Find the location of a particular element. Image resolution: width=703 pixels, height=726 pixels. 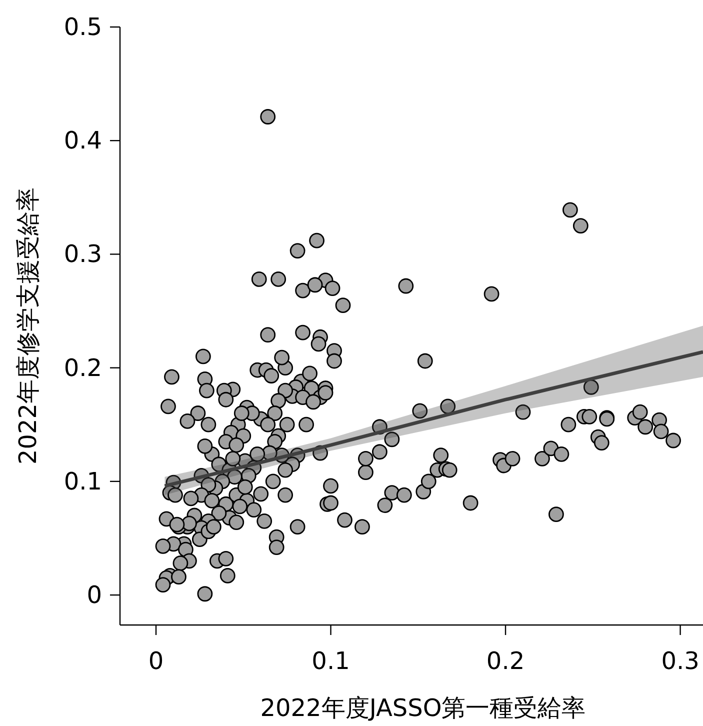

y-tick-label: 0.5 is located at coordinates (83, 27).